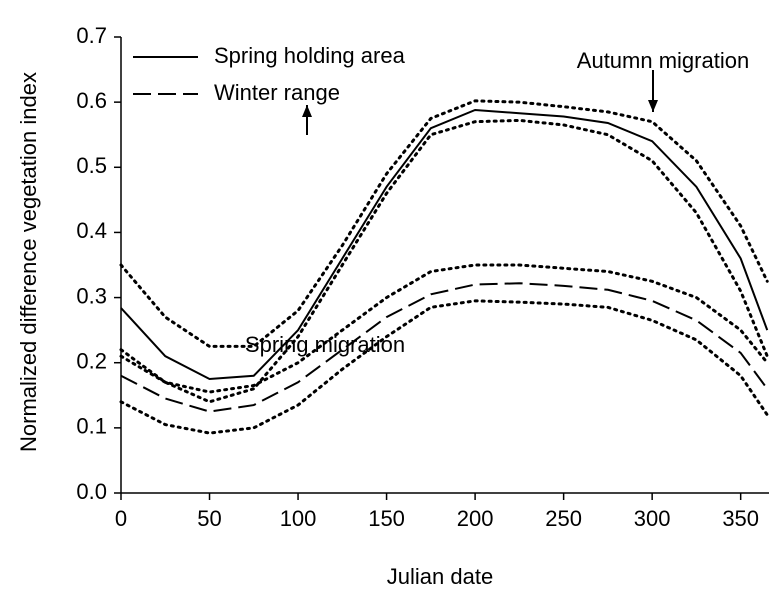 This screenshot has height=593, width=779. Describe the element at coordinates (563, 518) in the screenshot. I see `x-tick-label: 250` at that location.